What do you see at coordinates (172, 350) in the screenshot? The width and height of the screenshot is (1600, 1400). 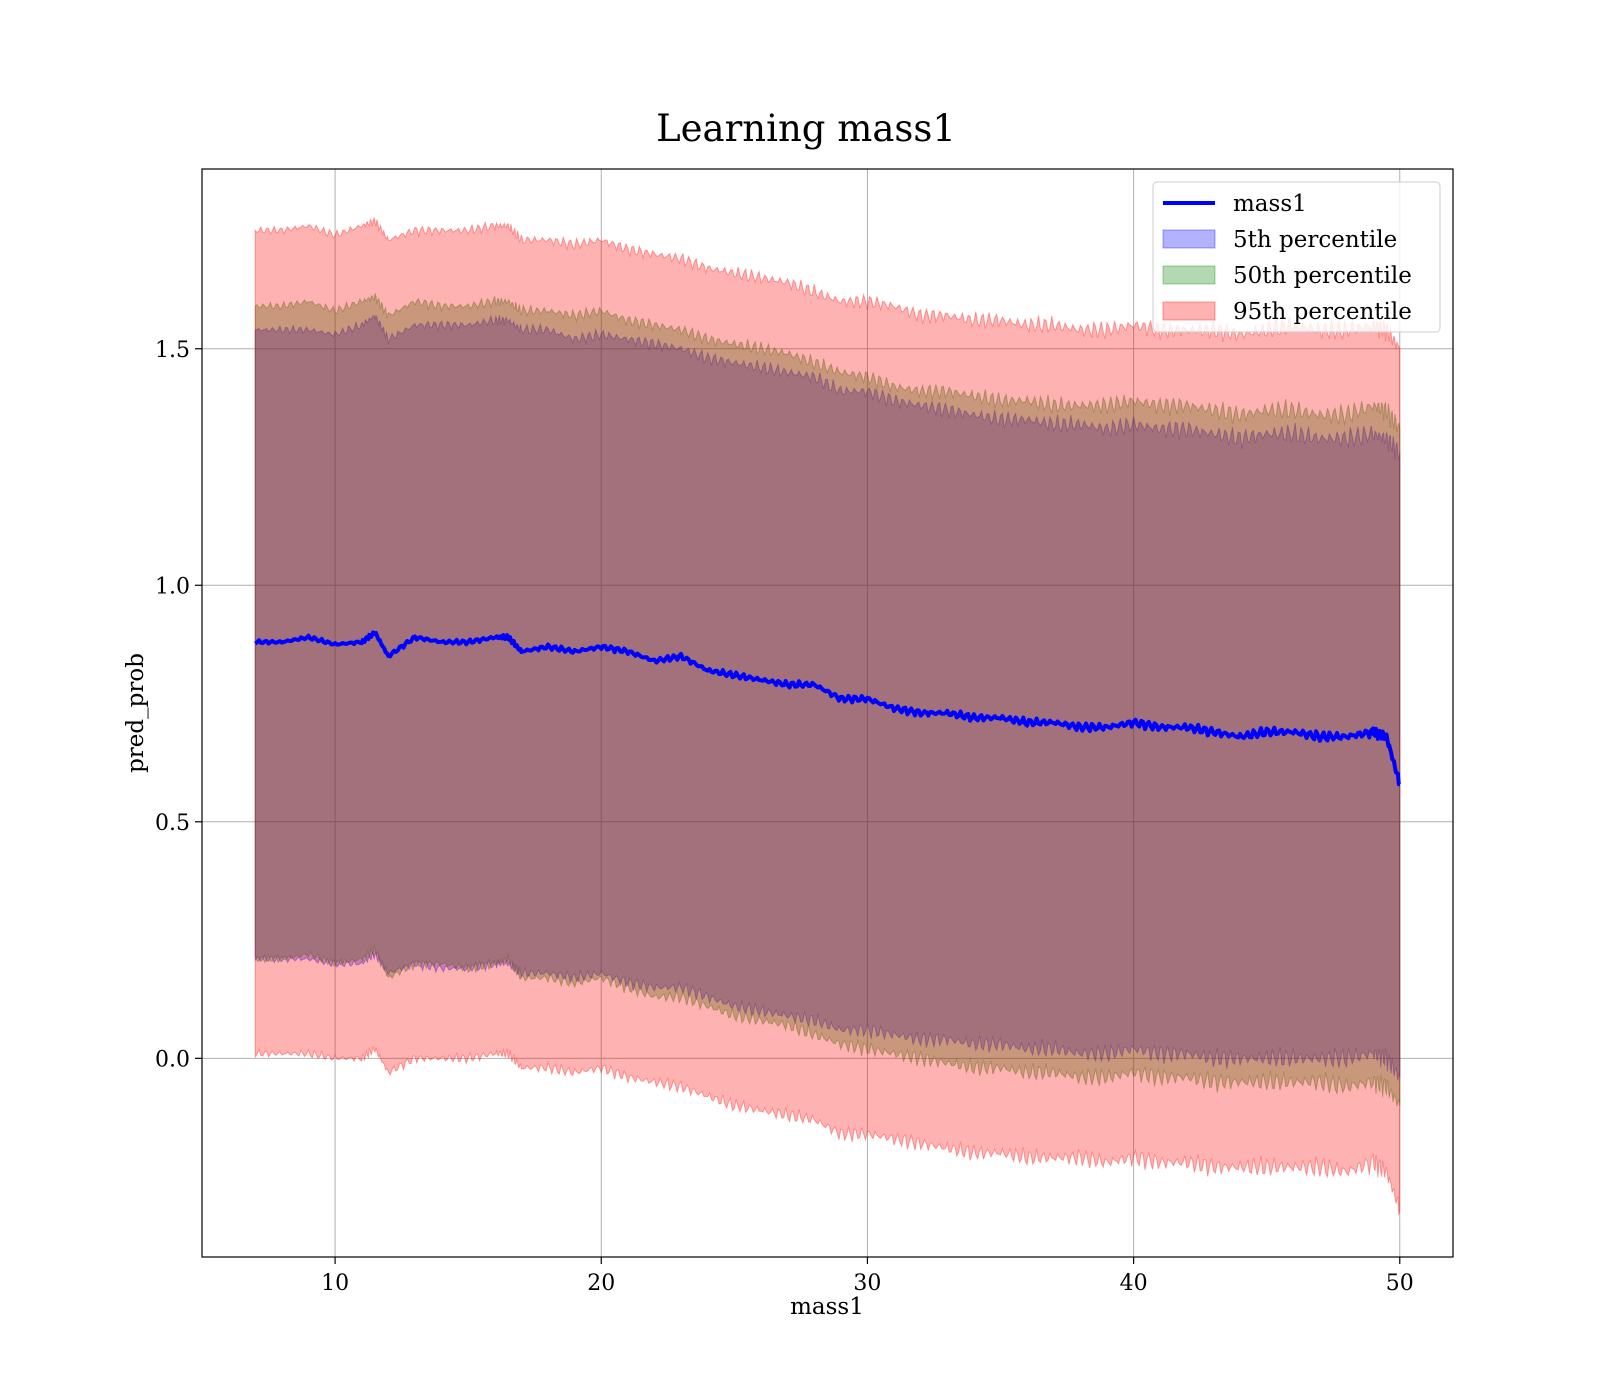 I see `y-tick-label-3: 1.5` at bounding box center [172, 350].